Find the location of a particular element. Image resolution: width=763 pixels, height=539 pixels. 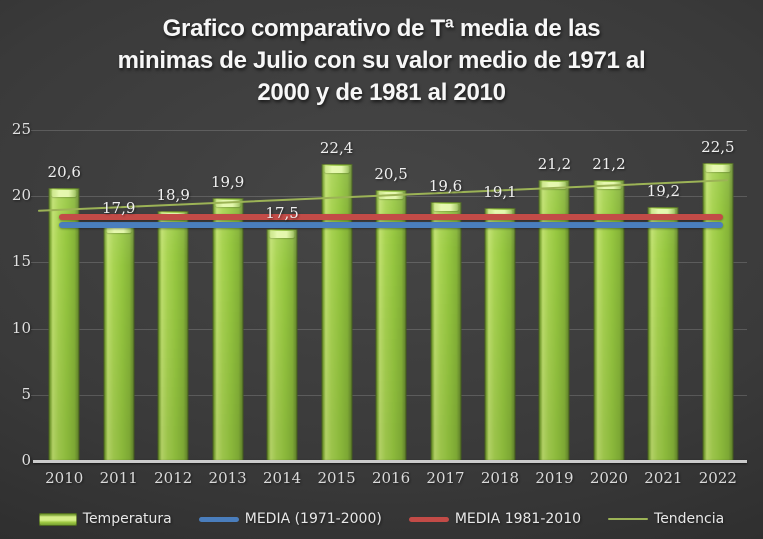

bar-value-label: 22,5 is located at coordinates (718, 147).